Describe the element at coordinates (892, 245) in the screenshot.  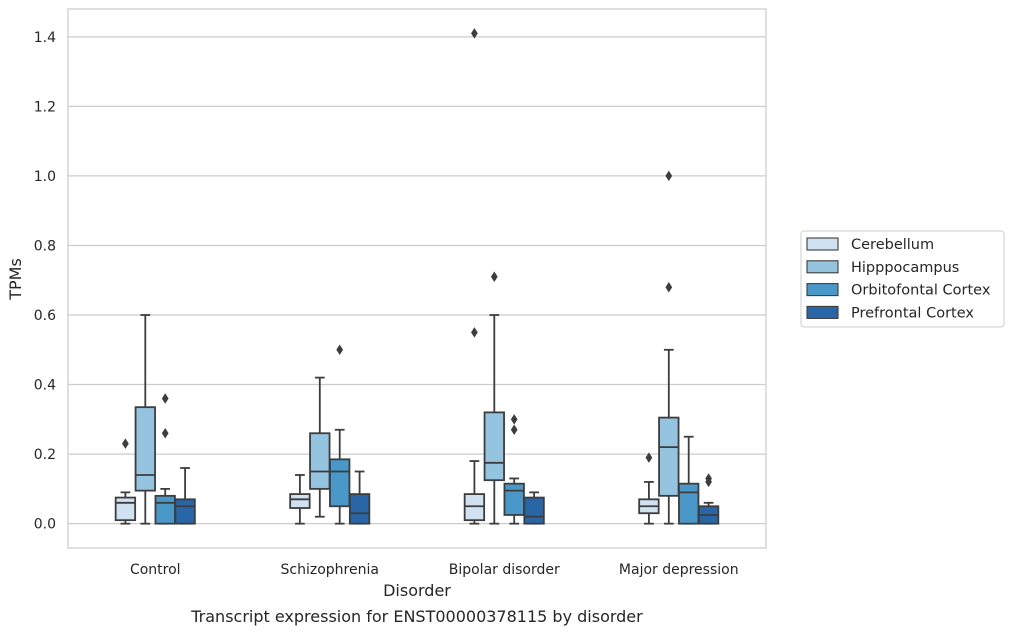
I see `legend-label: Cerebellum` at that location.